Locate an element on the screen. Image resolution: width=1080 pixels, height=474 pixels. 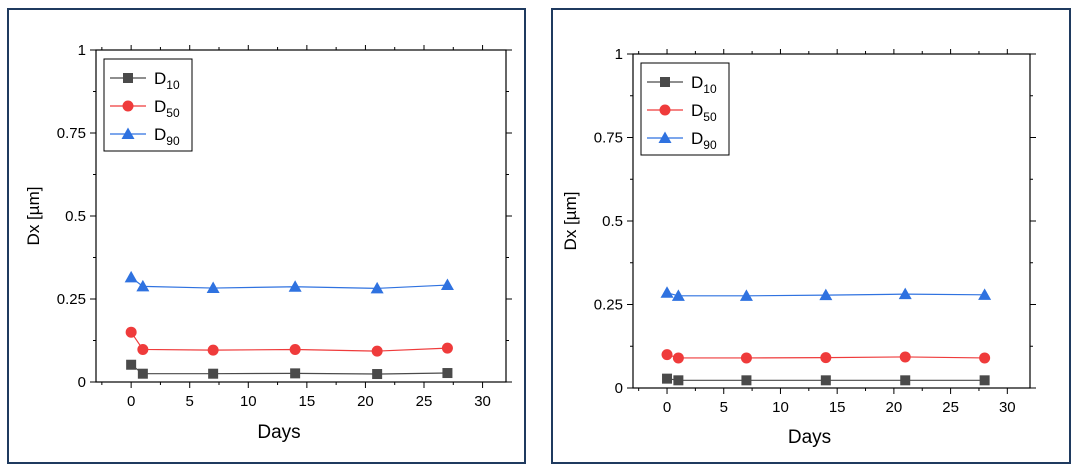
series-line-d50 is located at coordinates (289, 341).